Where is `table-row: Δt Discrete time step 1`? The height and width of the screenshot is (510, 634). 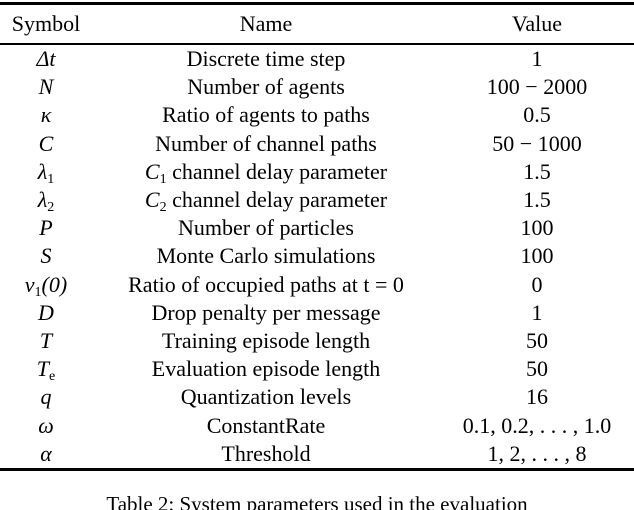 table-row: Δt Discrete time step 1 is located at coordinates (317, 59).